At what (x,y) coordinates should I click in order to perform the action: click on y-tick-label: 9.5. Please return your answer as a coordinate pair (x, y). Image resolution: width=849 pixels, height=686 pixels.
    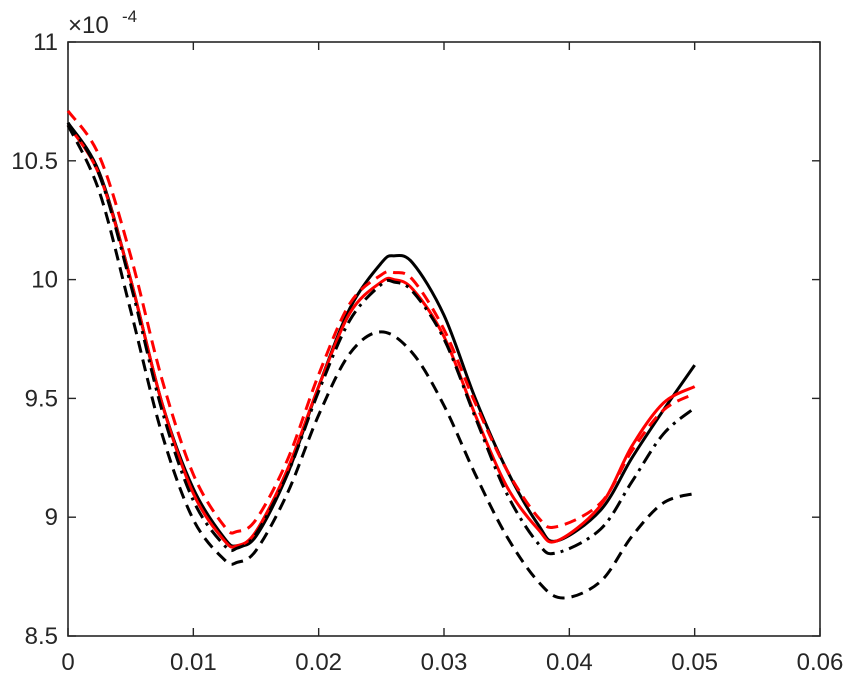
    Looking at the image, I should click on (41, 398).